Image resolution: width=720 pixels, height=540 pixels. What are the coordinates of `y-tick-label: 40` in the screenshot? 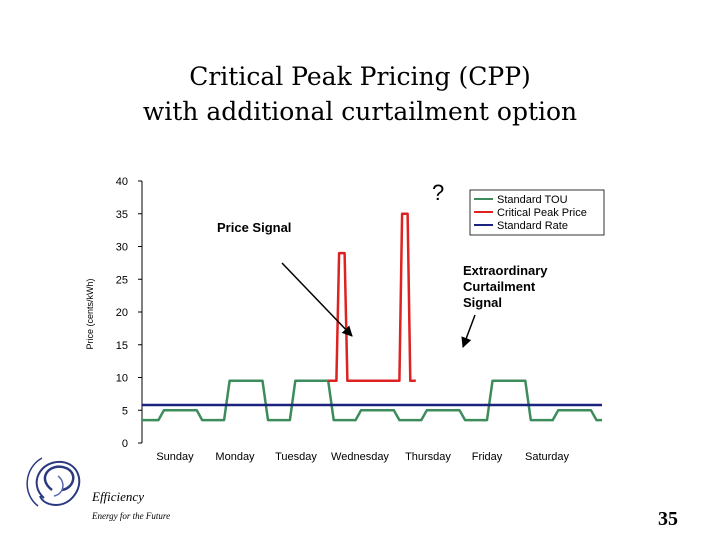 It's located at (122, 182).